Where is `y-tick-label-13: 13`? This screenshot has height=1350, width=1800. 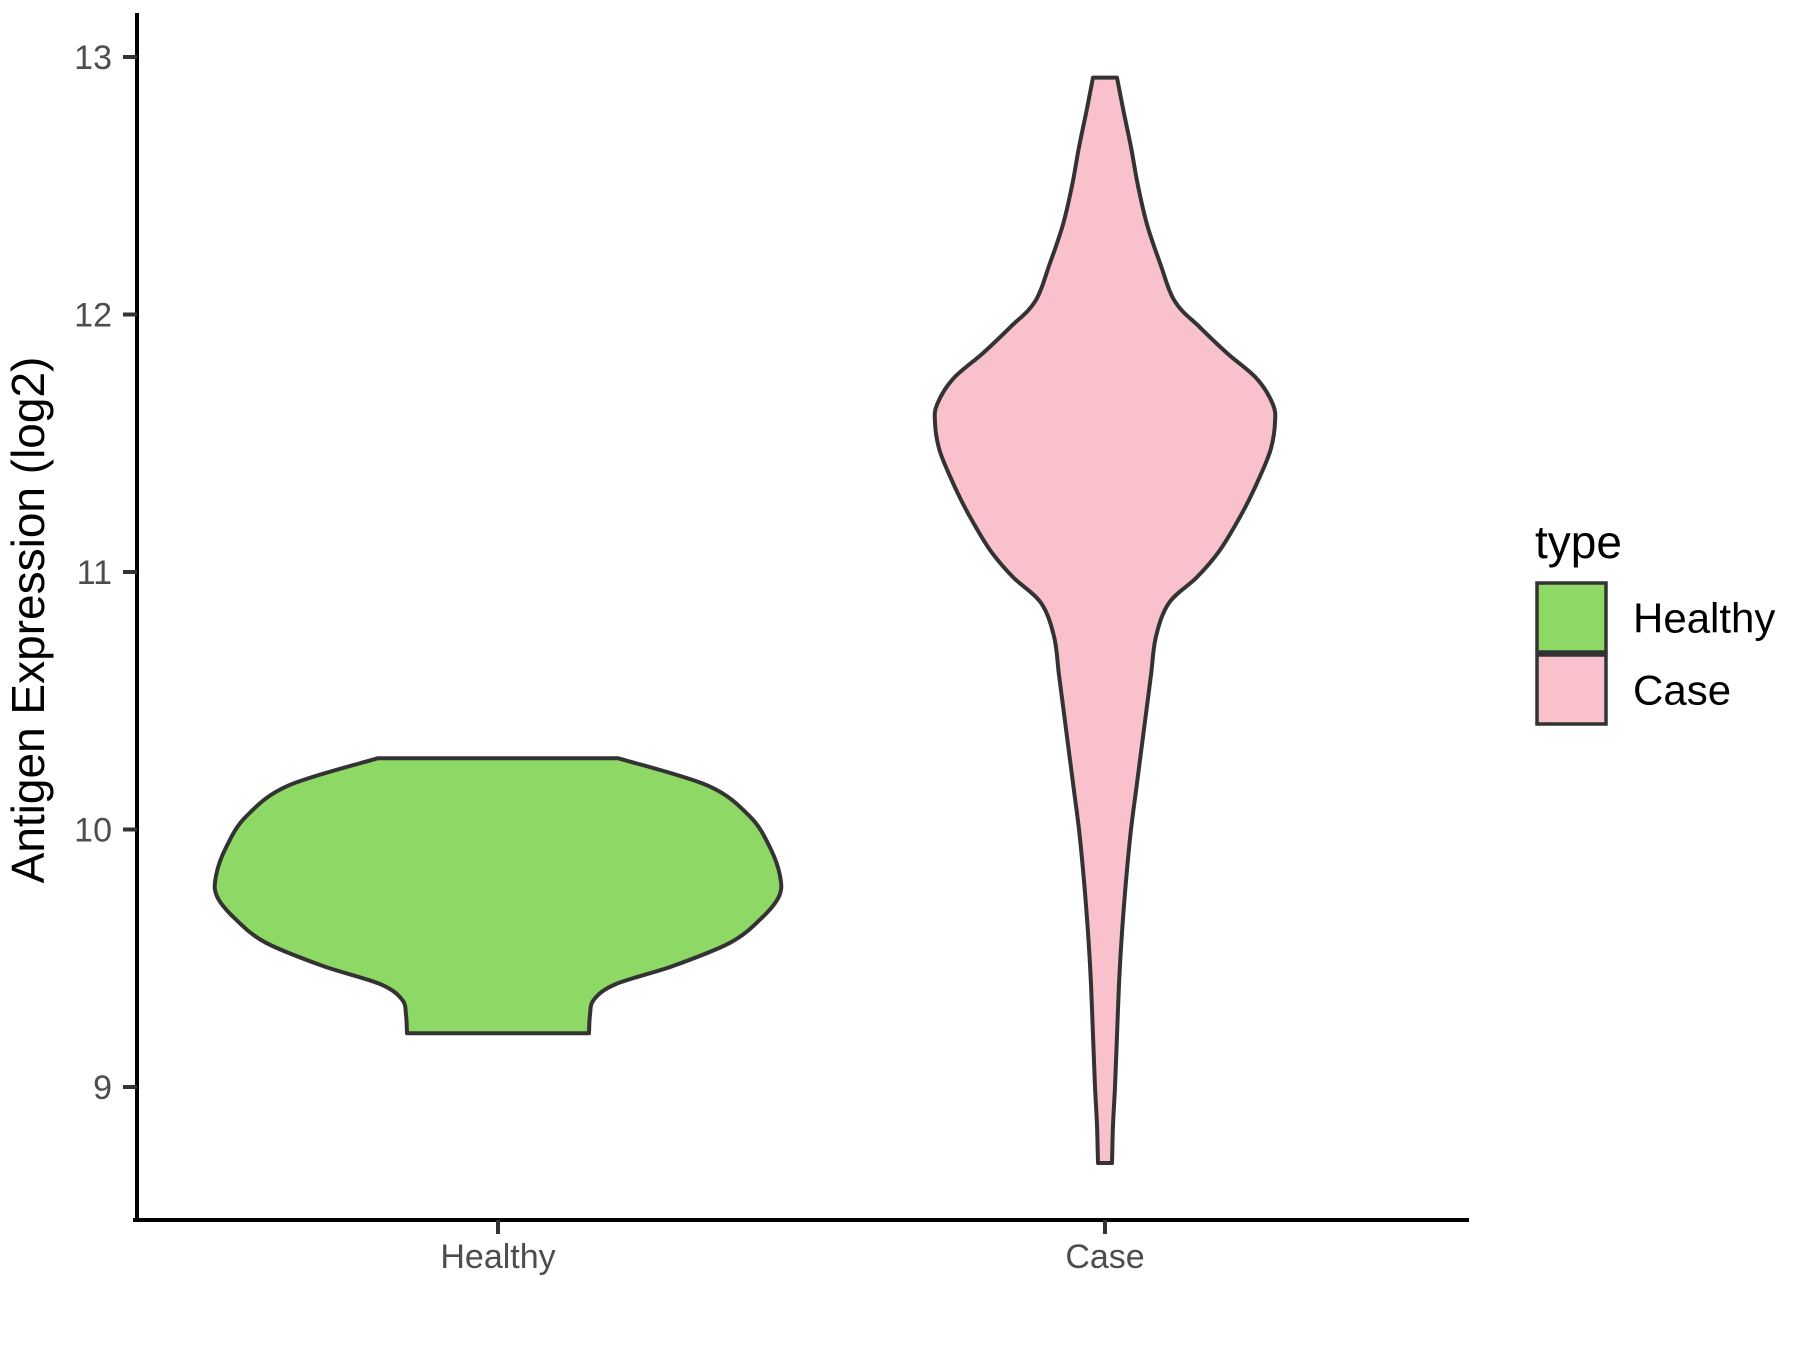 y-tick-label-13: 13 is located at coordinates (93, 58).